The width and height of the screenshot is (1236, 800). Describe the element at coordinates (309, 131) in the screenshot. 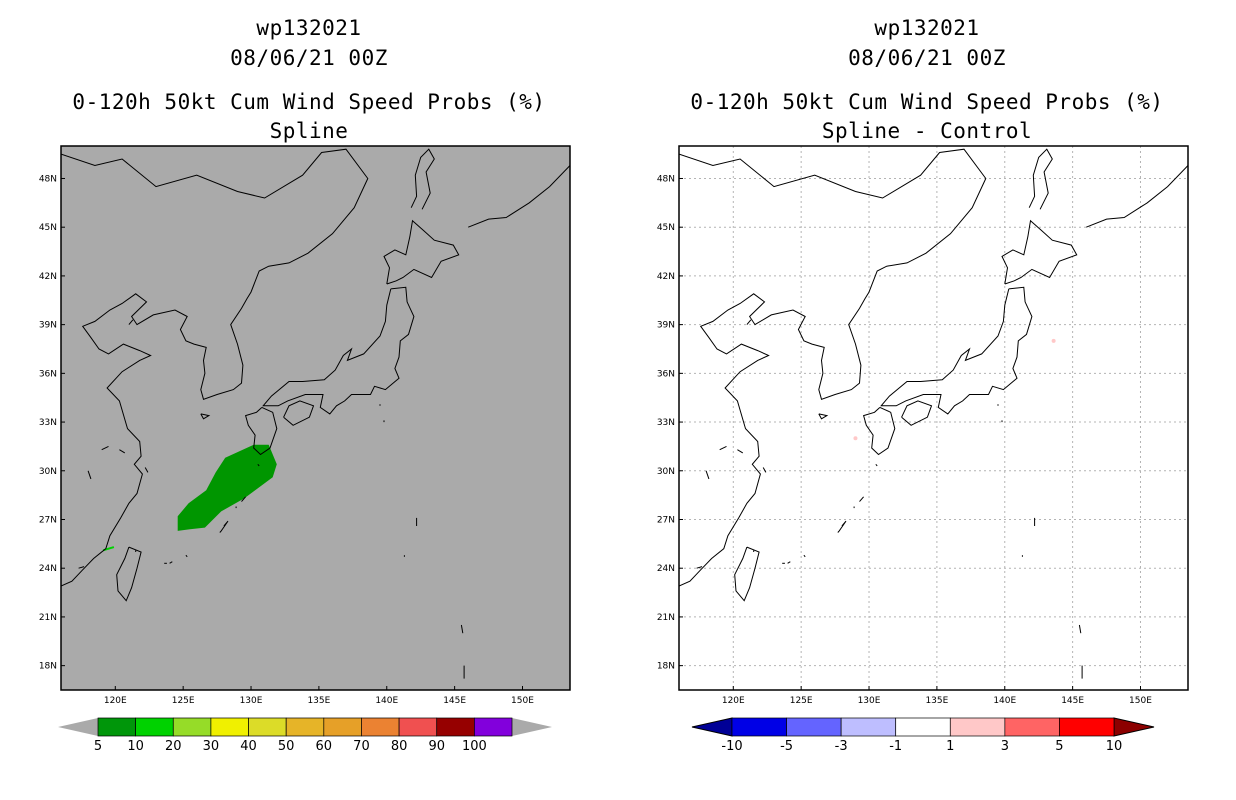

I see `plot-subtitle: Spline` at that location.